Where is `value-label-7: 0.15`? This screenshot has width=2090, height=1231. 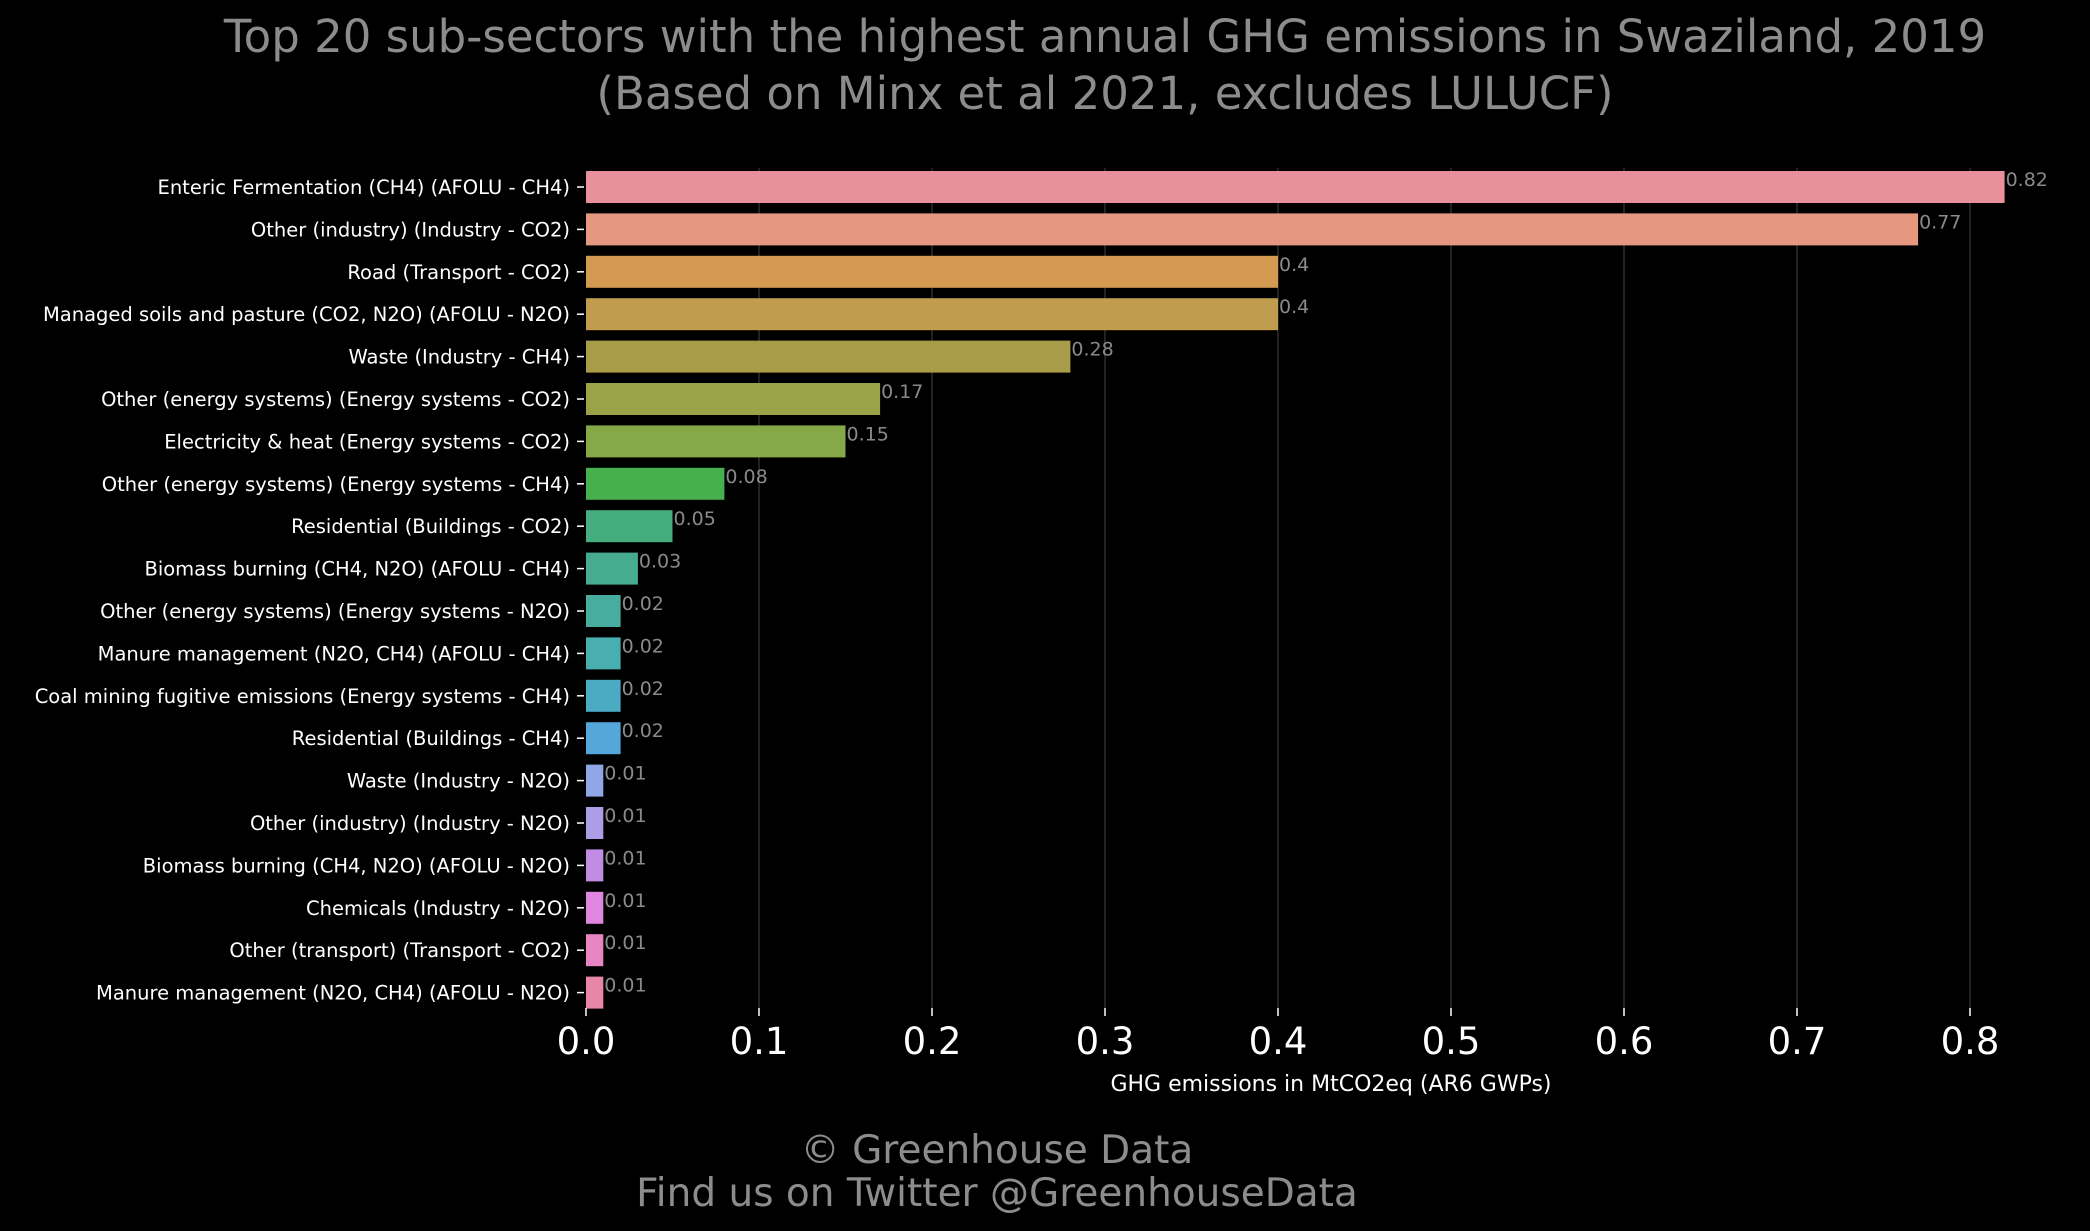
value-label-7: 0.15 is located at coordinates (868, 434).